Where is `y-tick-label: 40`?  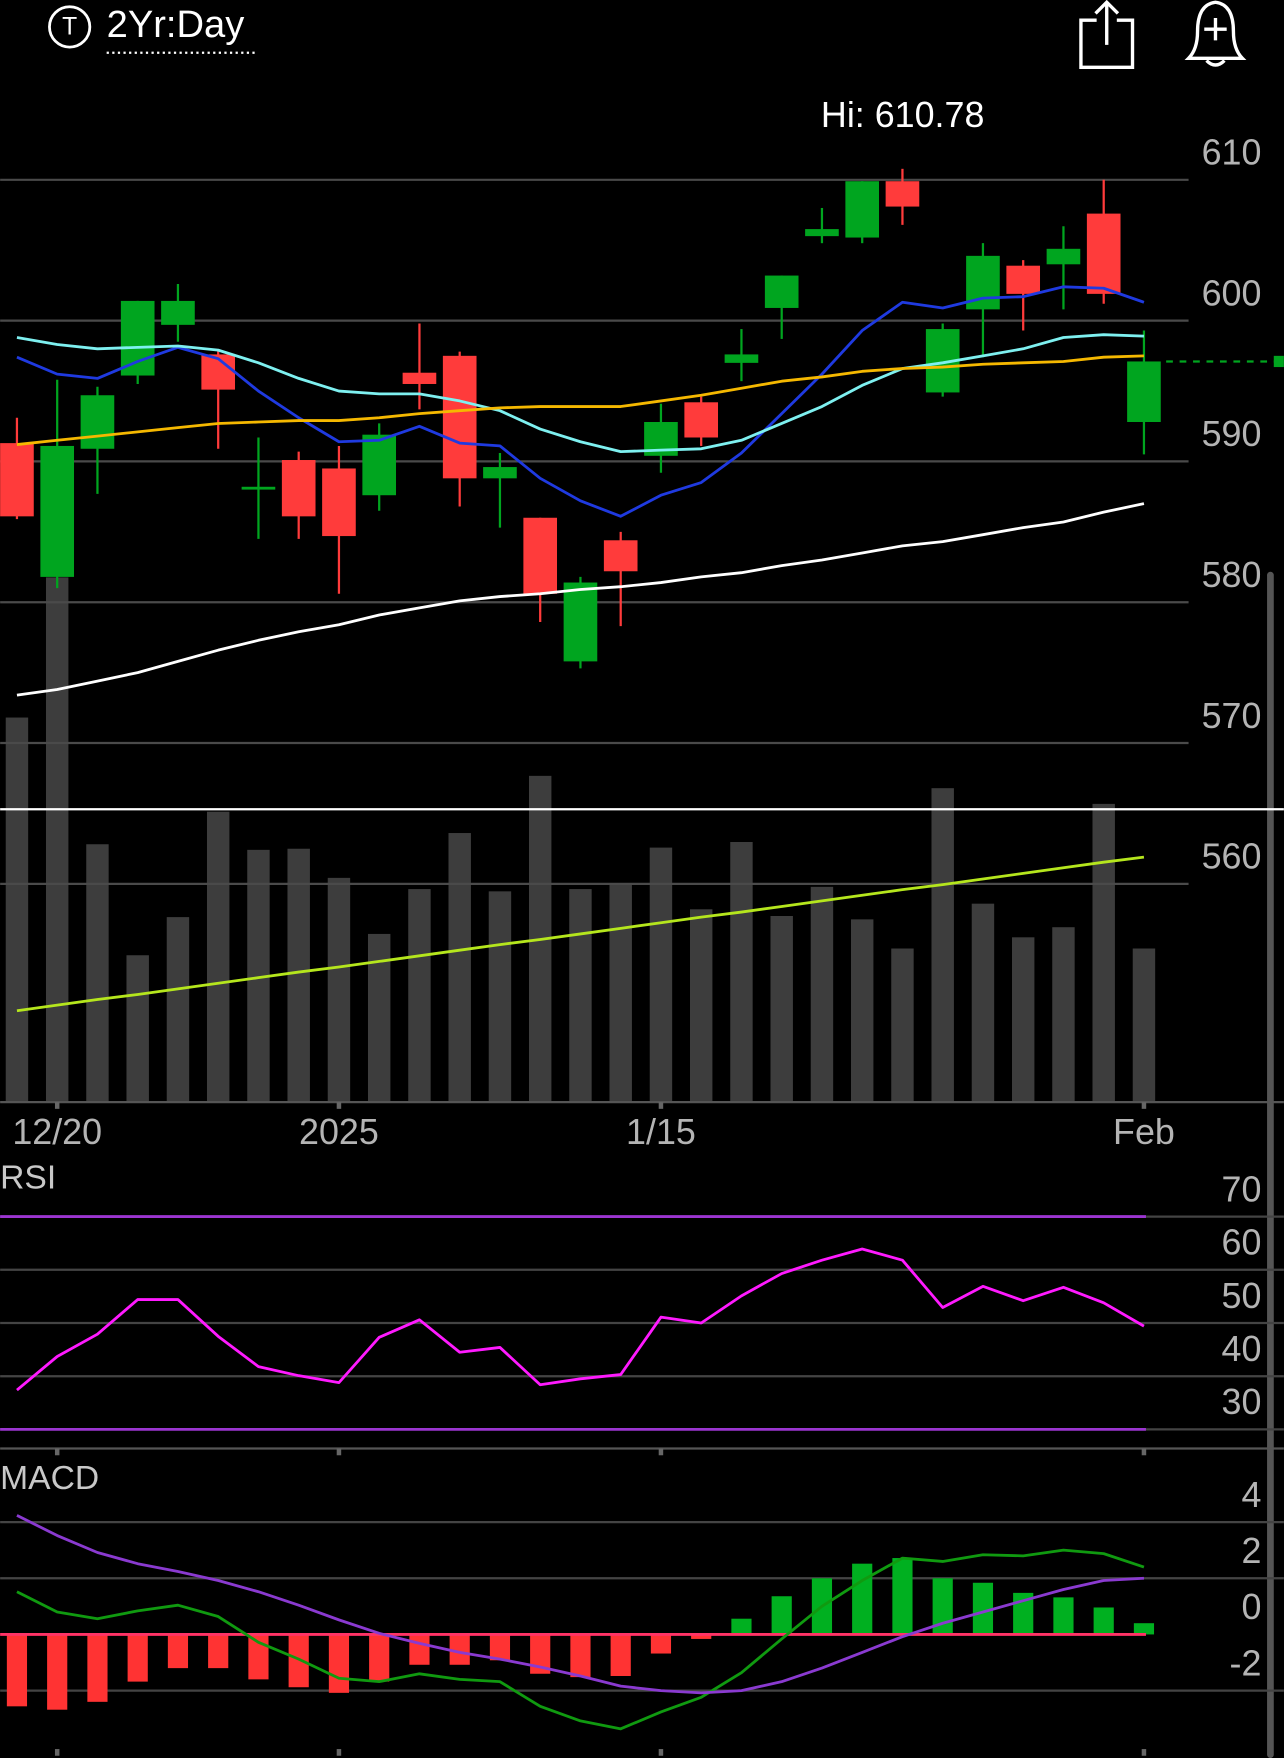 y-tick-label: 40 is located at coordinates (1242, 1349).